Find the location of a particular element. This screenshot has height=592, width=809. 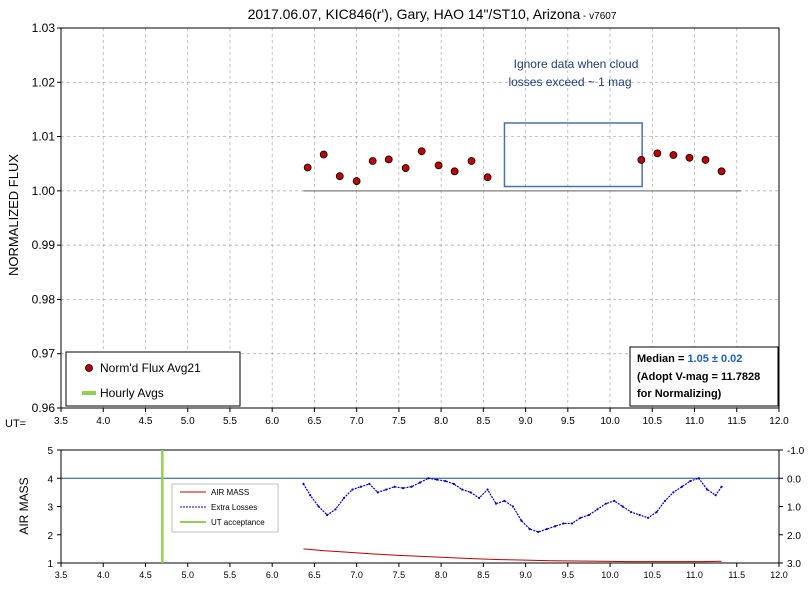

lower-x-tick-label: 5.5 is located at coordinates (230, 575).